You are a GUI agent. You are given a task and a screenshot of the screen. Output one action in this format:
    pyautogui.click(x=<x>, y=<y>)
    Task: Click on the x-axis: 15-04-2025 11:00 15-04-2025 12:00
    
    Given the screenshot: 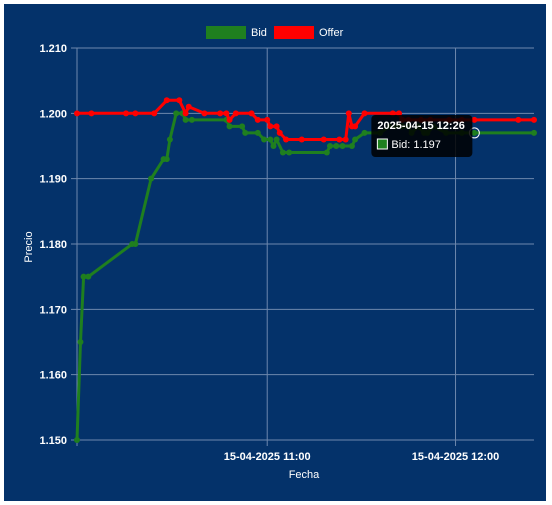 What is the action you would take?
    pyautogui.click(x=361, y=457)
    